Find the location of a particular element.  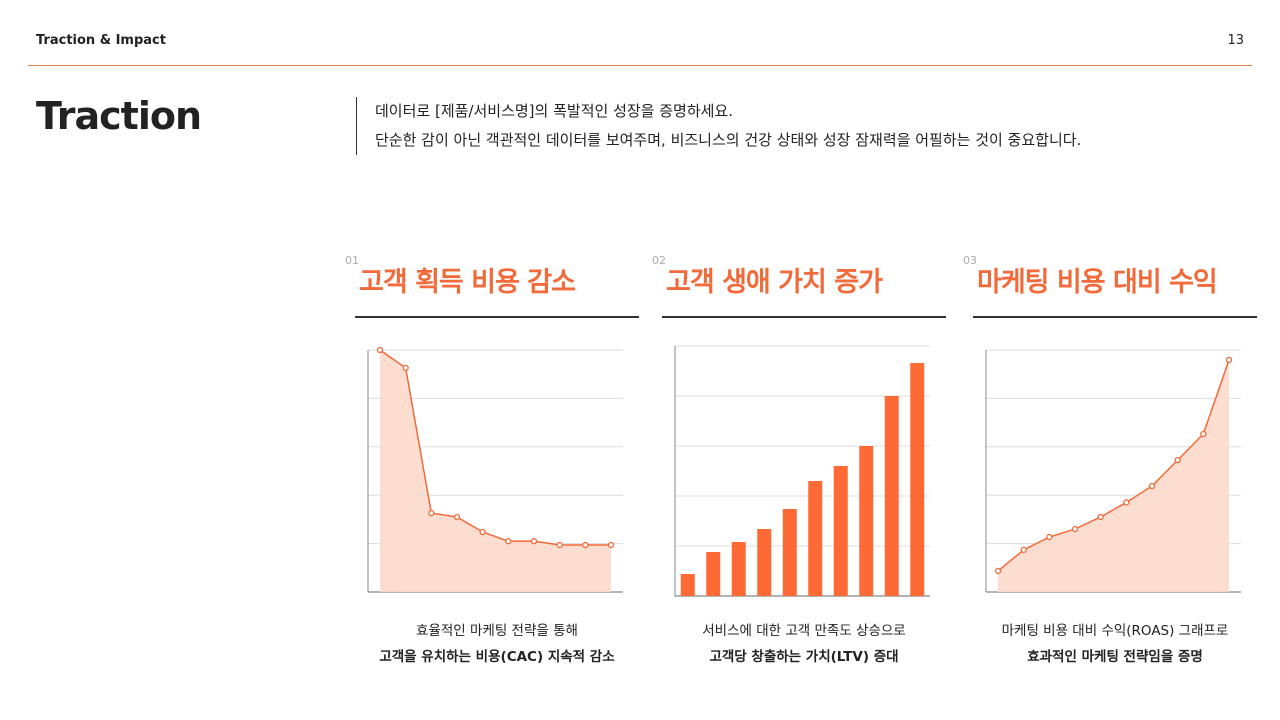

page-number: 13 is located at coordinates (1235, 40).